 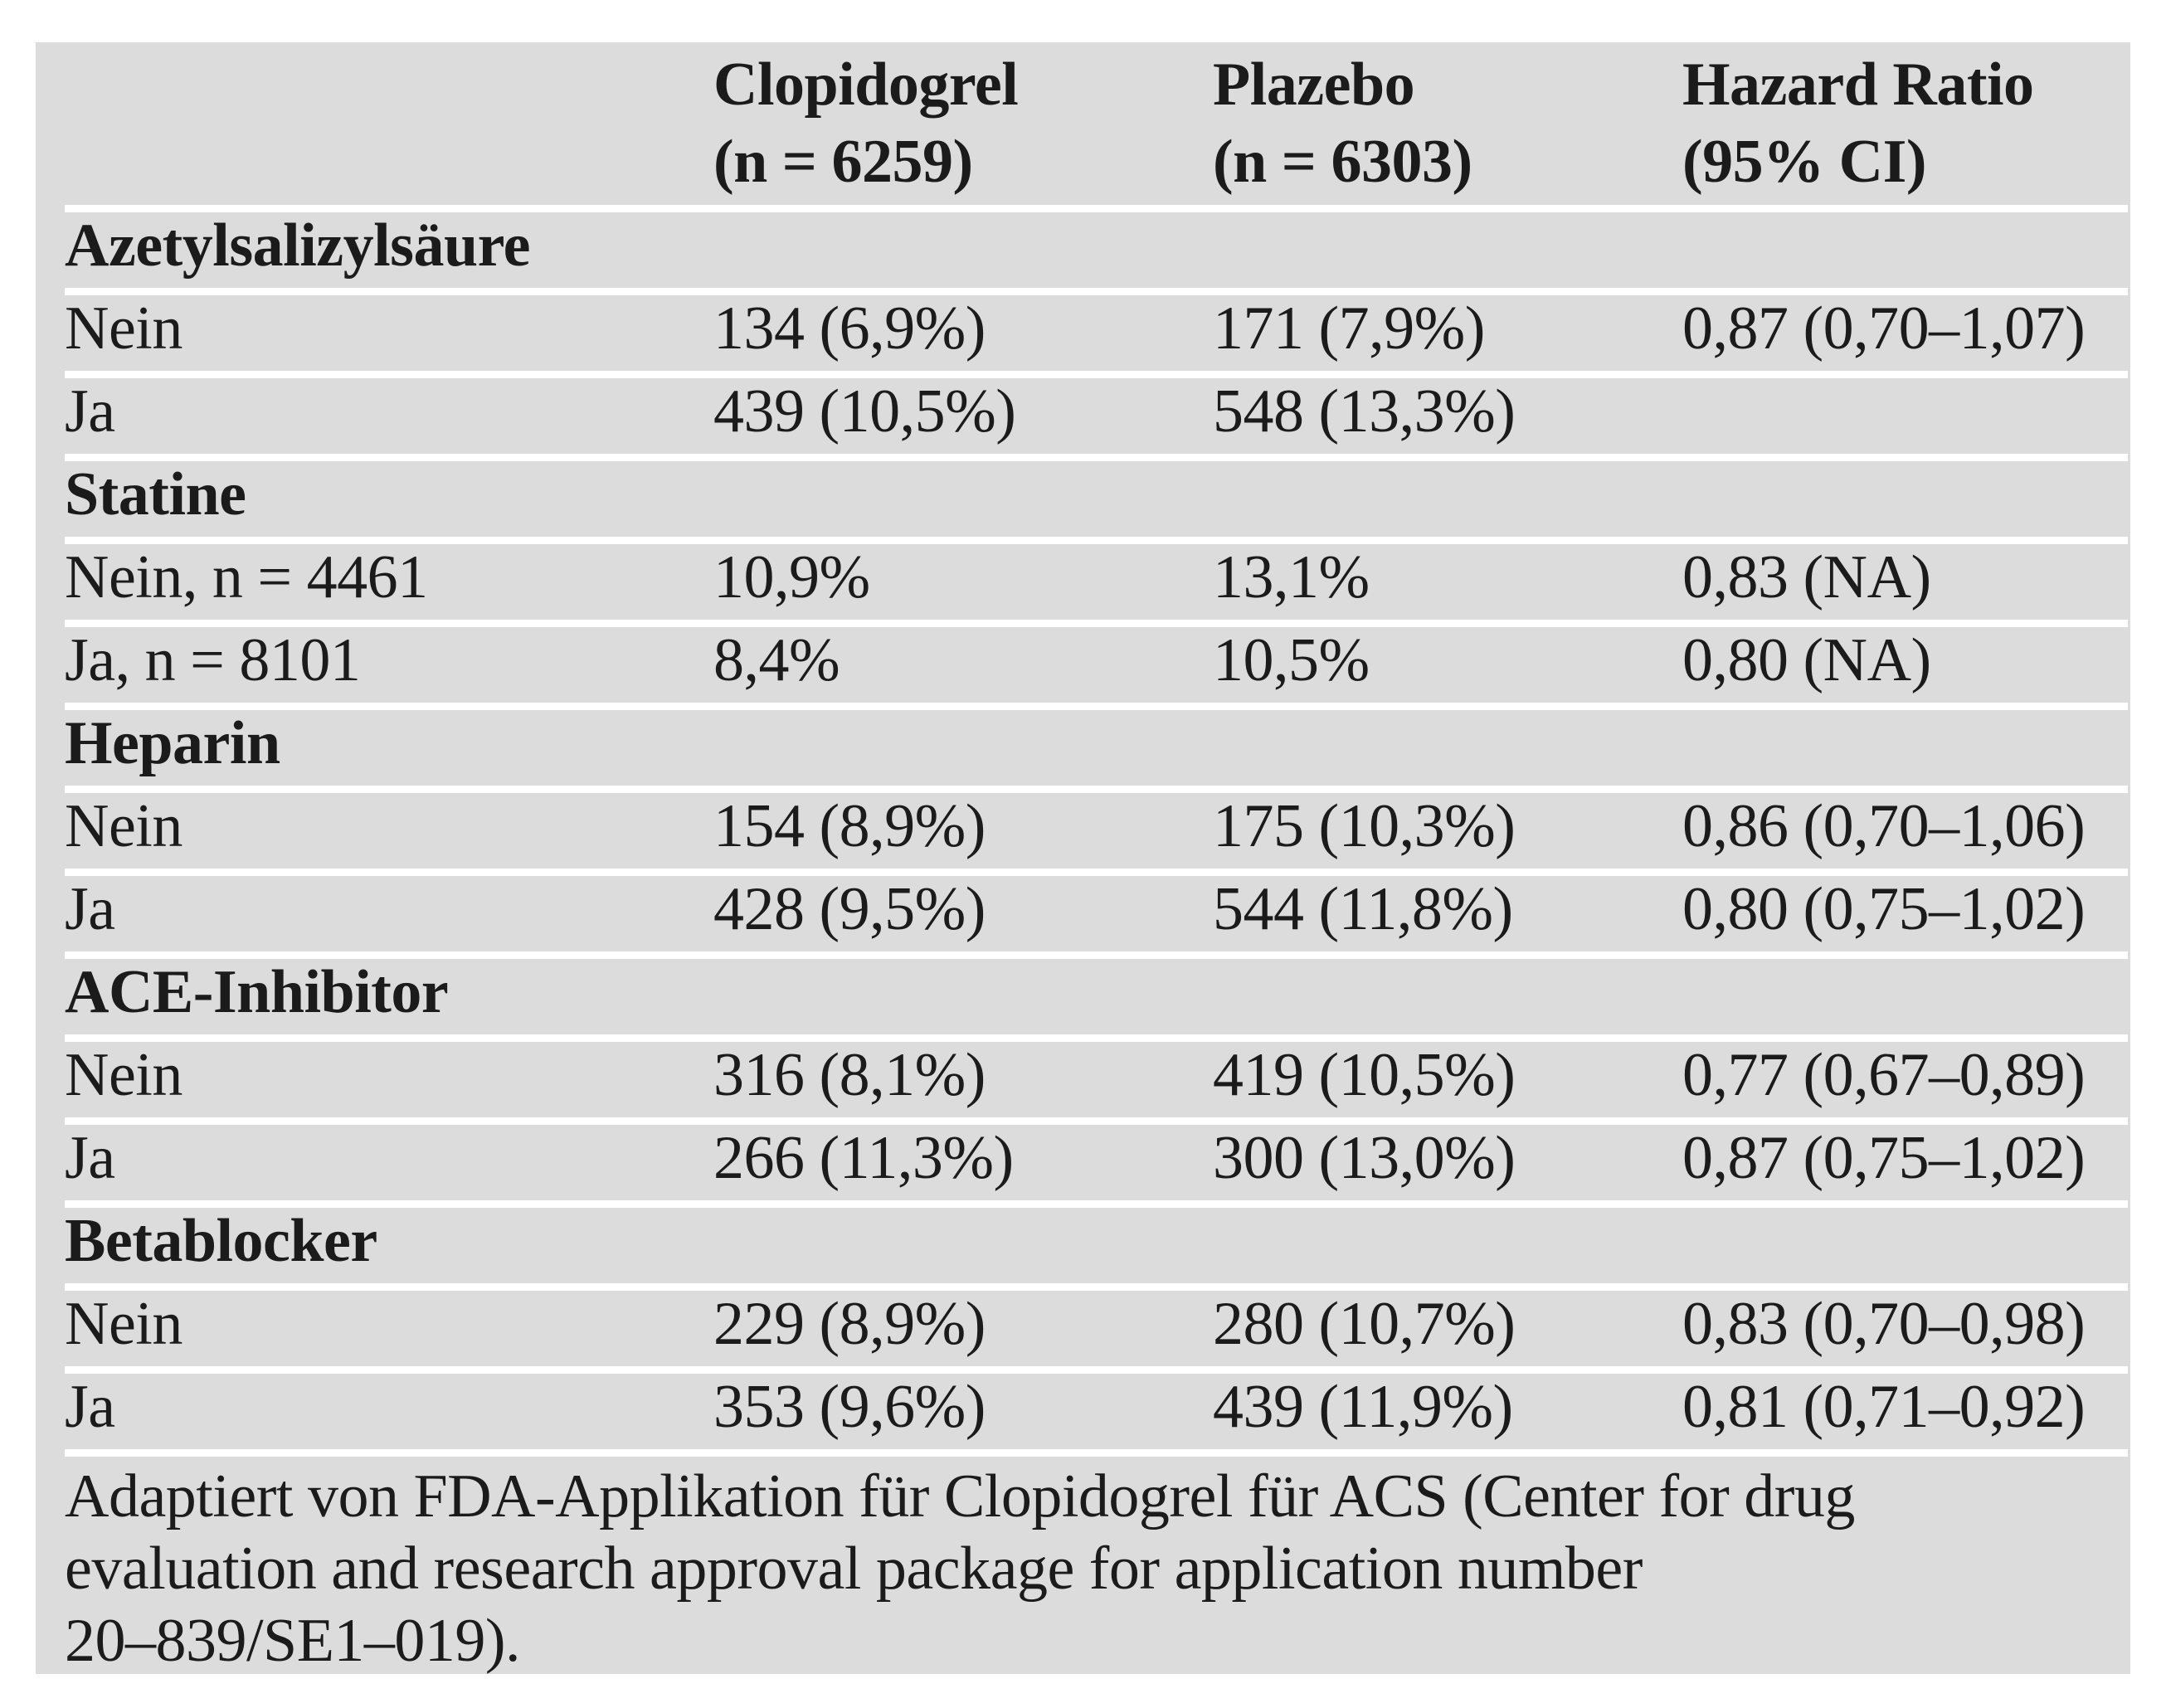 What do you see at coordinates (1097, 661) in the screenshot?
I see `table-row: Ja, n = 8101 8,4% 10,5% 0,80 (NA)` at bounding box center [1097, 661].